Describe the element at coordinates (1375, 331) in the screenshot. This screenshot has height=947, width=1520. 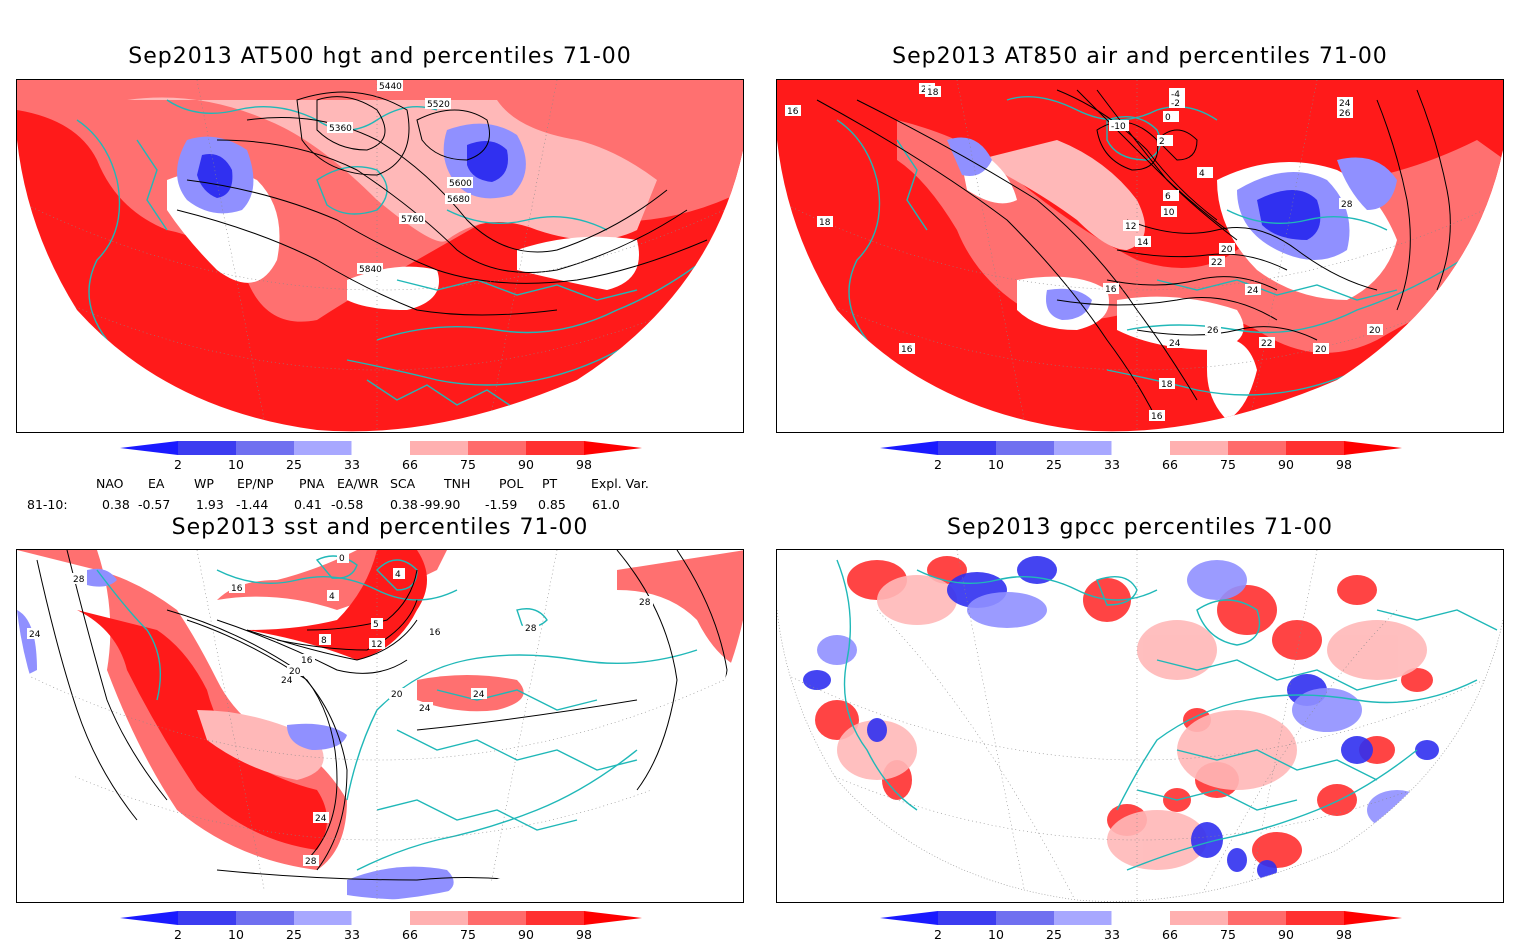
I see `clabel-air-28: 20` at that location.